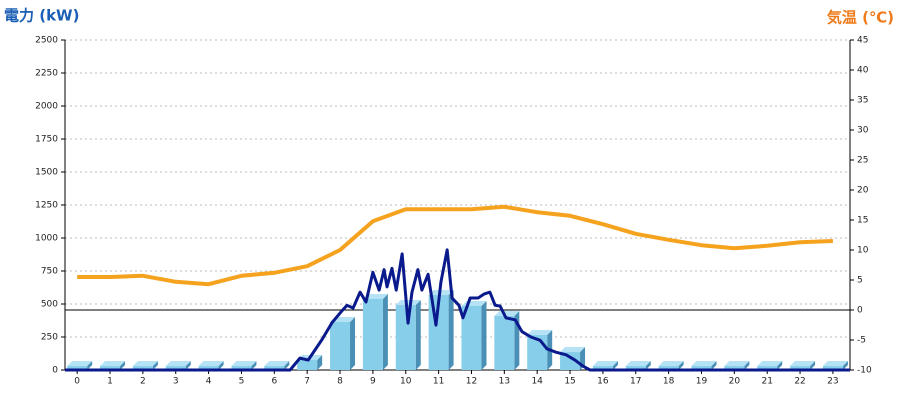  What do you see at coordinates (537, 382) in the screenshot?
I see `x-tick-label: 14` at bounding box center [537, 382].